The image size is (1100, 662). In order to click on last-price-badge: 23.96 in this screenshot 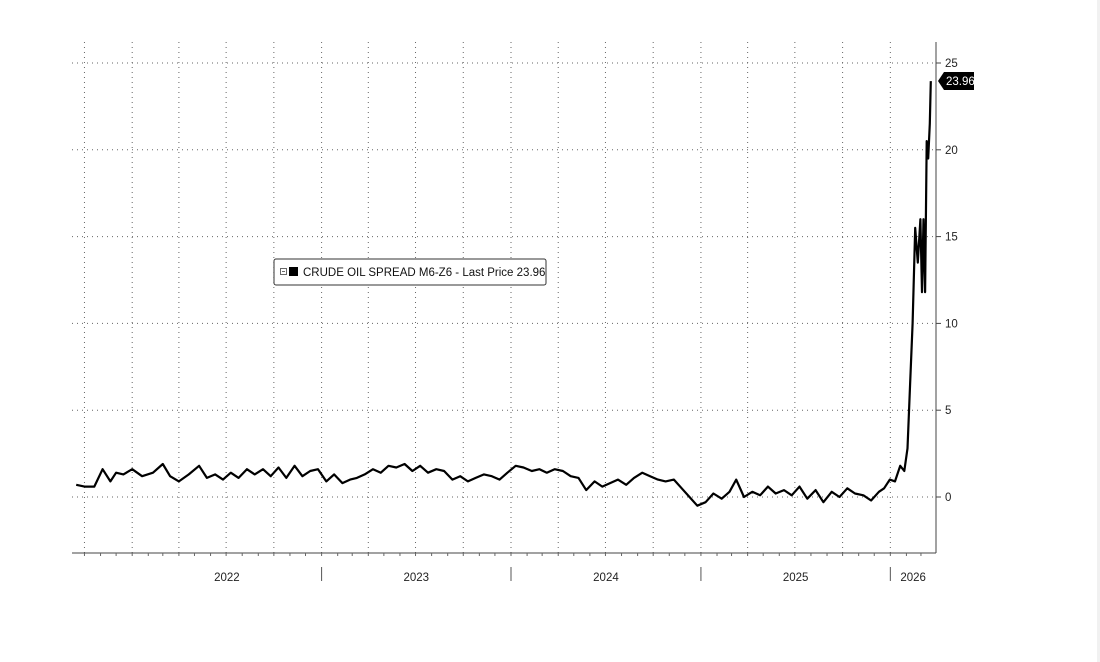, I will do `click(956, 81)`.